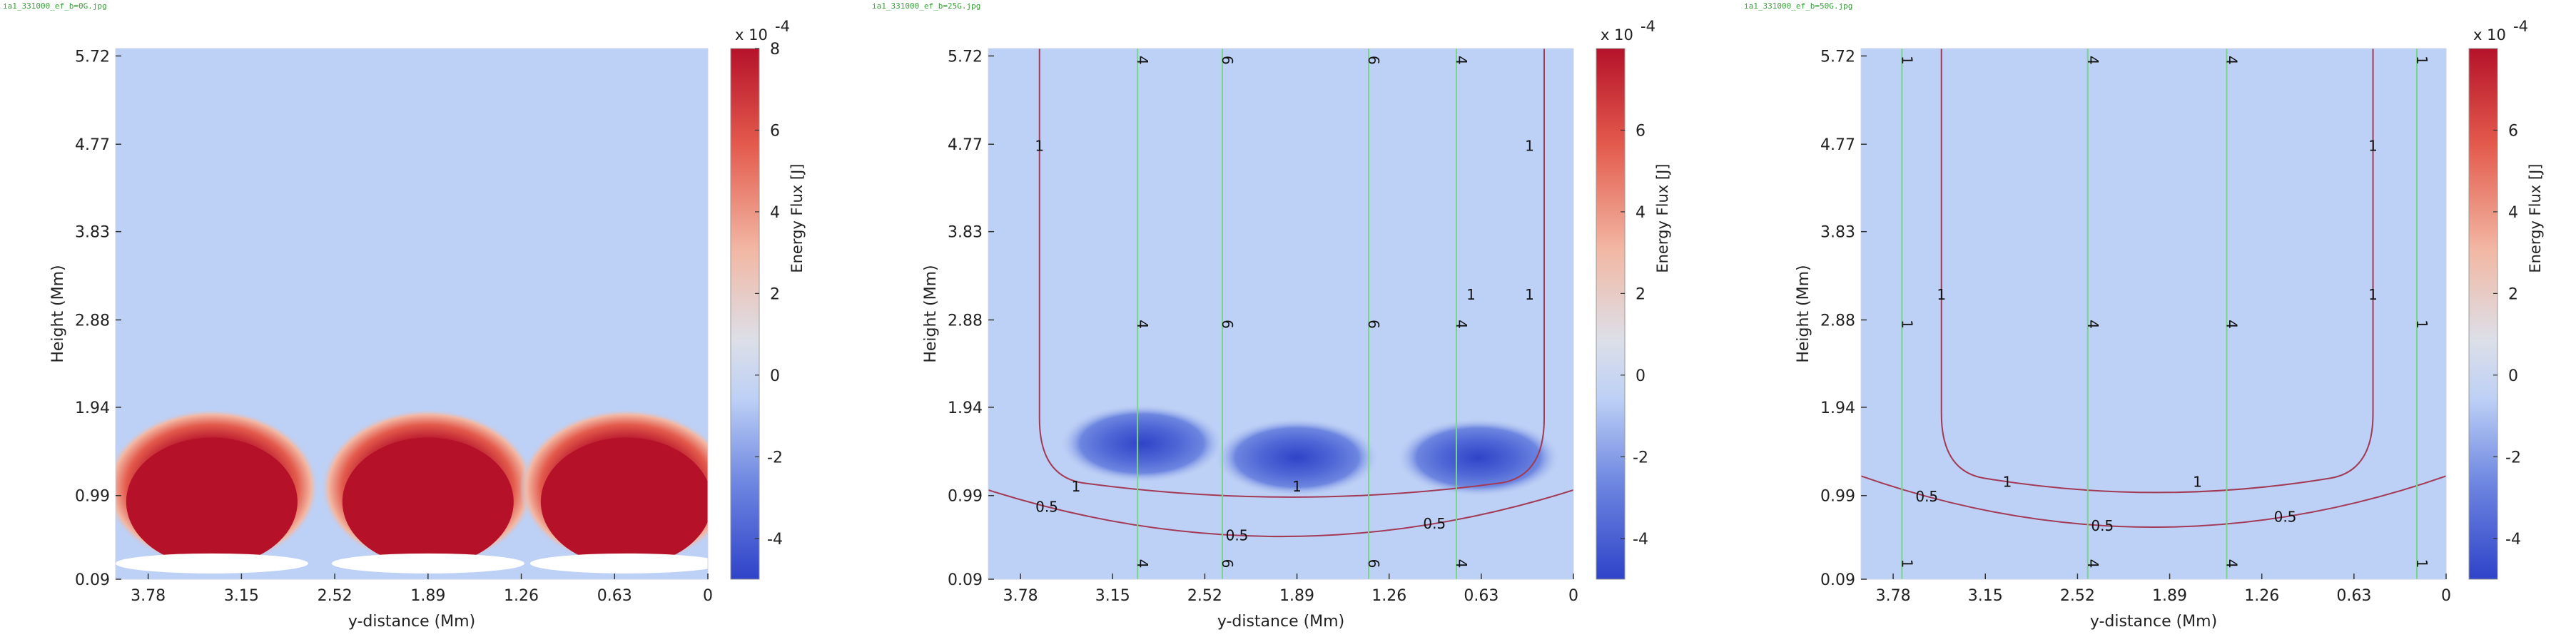 This screenshot has height=642, width=2576. I want to click on colorbar, so click(2483, 314).